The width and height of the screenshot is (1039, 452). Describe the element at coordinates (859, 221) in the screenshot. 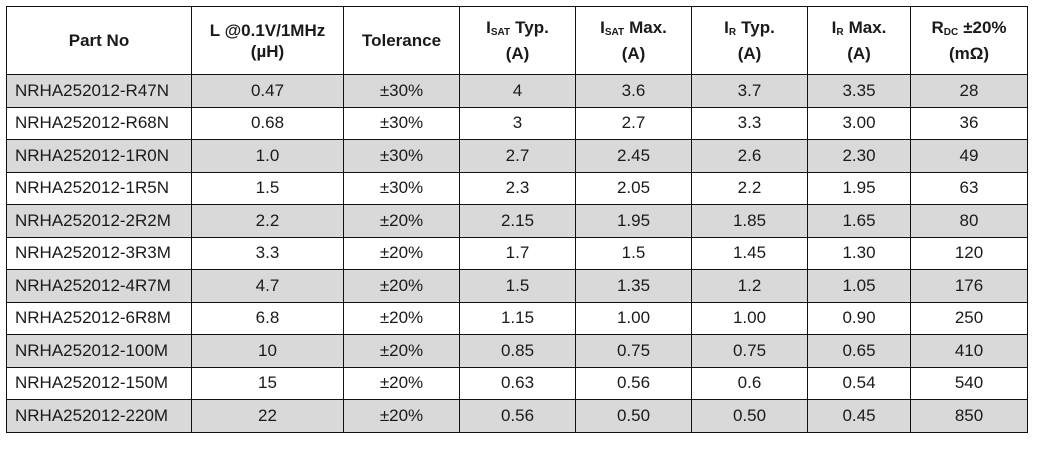

I see `ir-max-cell: 1.65` at that location.